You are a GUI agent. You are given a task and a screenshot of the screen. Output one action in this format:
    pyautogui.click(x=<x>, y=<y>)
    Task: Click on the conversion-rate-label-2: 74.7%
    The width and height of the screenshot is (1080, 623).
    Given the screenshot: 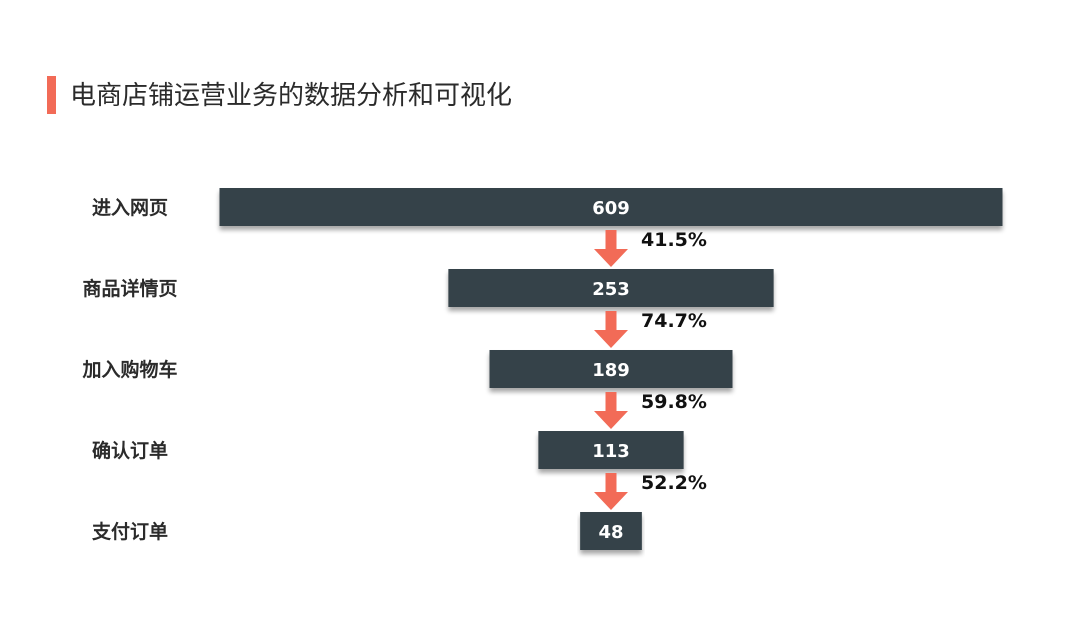 What is the action you would take?
    pyautogui.click(x=674, y=321)
    